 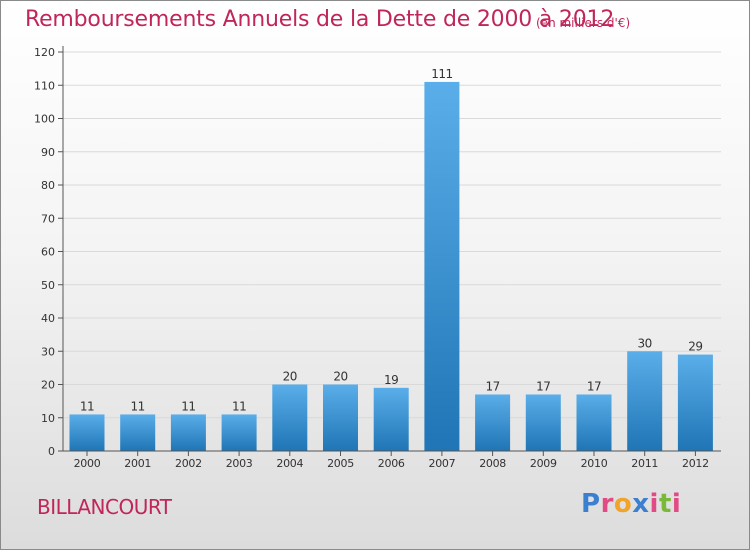 What do you see at coordinates (623, 504) in the screenshot?
I see `logo-letter: o` at bounding box center [623, 504].